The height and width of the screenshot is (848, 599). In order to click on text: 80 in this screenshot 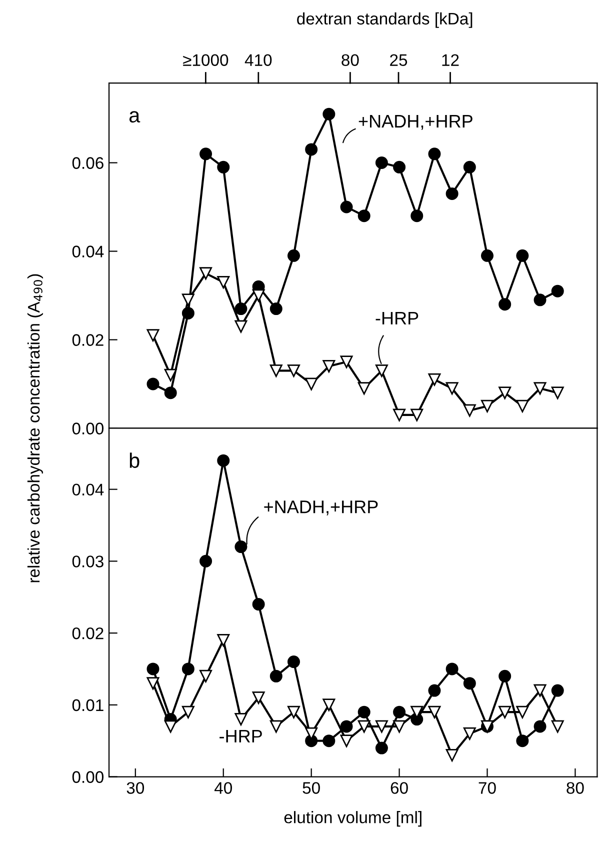, I will do `click(350, 60)`.